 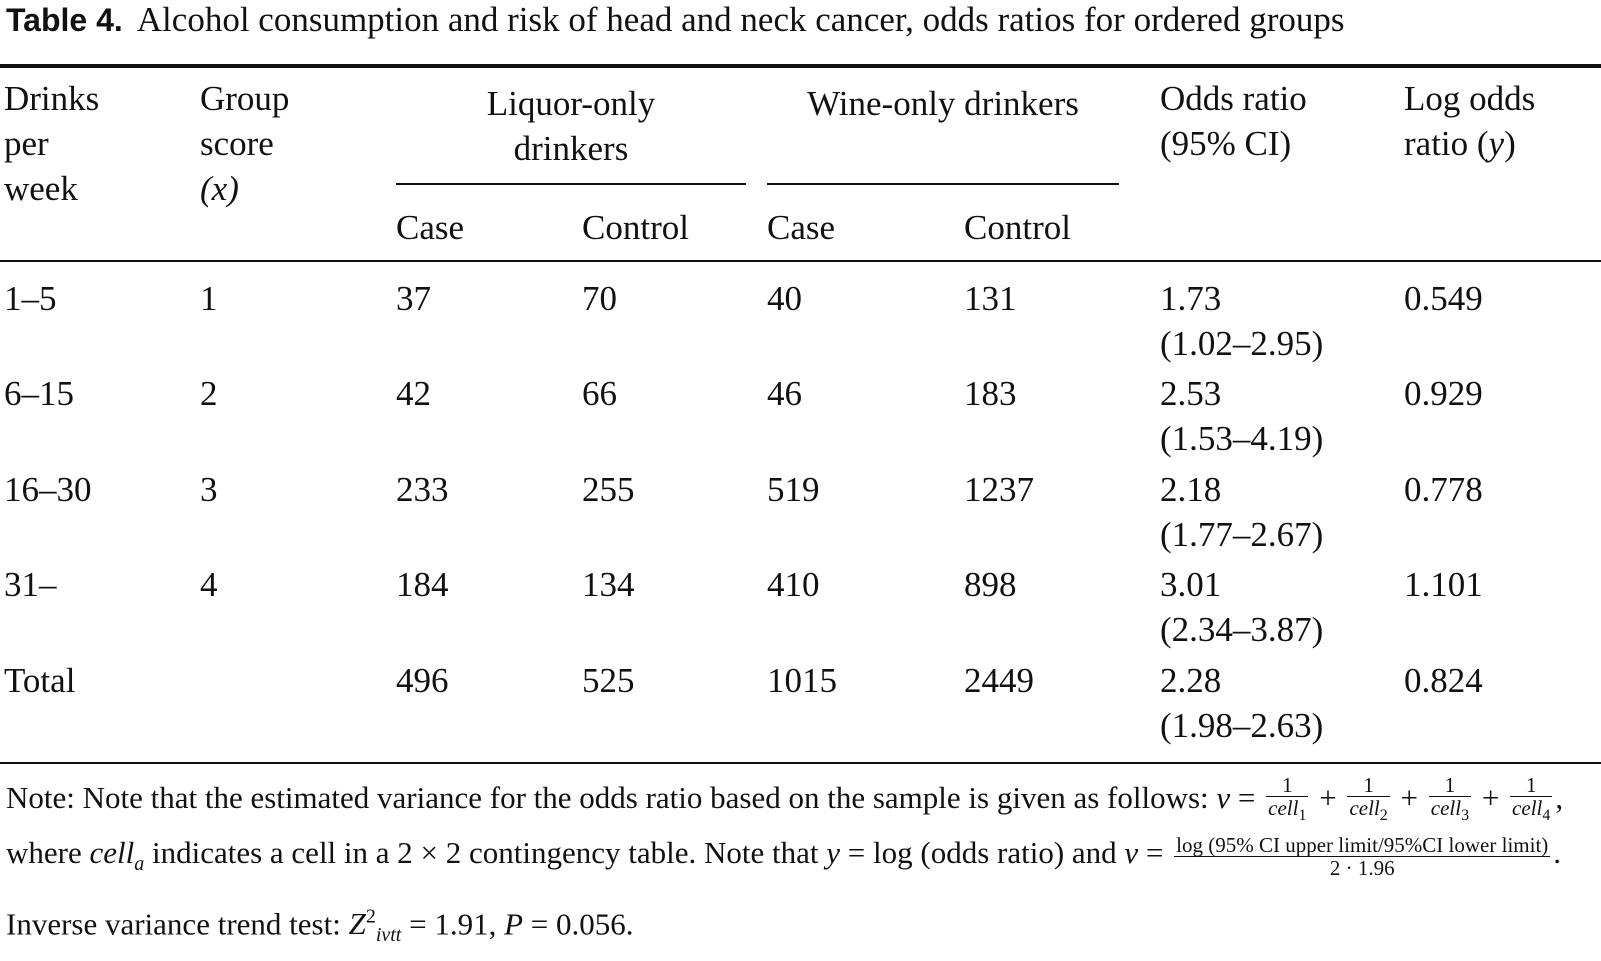 What do you see at coordinates (800, 66) in the screenshot?
I see `top-rule` at bounding box center [800, 66].